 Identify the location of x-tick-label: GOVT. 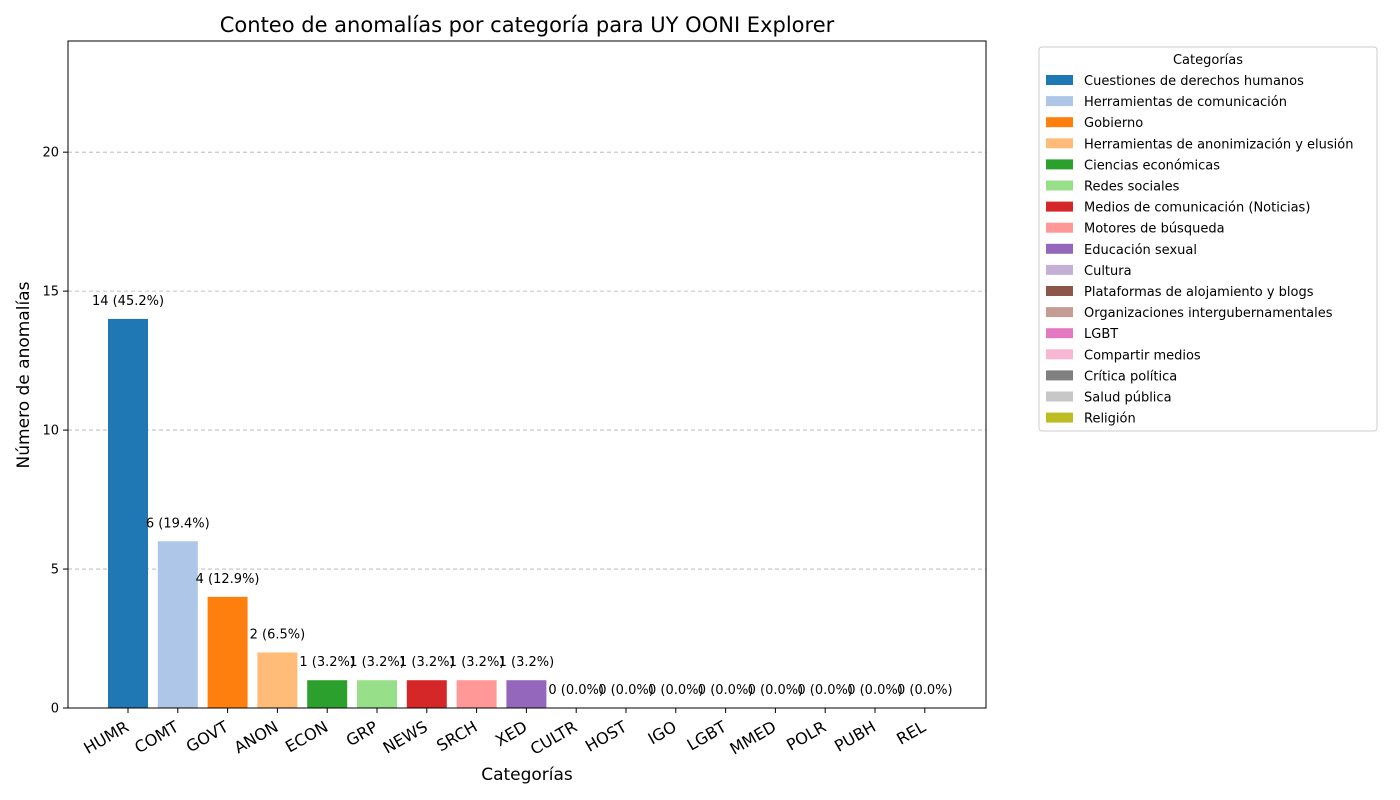
(207, 736).